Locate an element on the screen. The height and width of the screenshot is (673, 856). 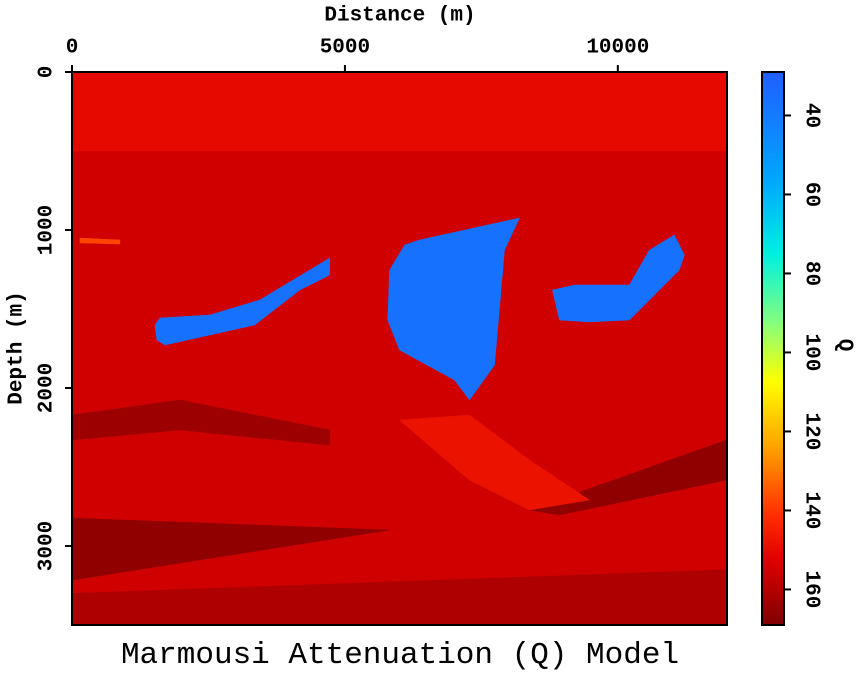
colorbar is located at coordinates (773, 348).